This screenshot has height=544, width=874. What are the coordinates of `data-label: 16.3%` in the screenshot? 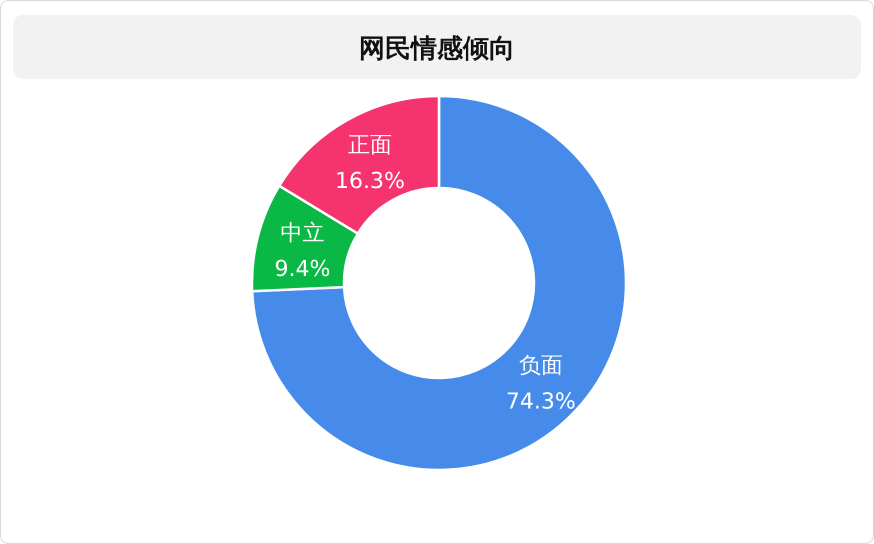 It's located at (369, 181).